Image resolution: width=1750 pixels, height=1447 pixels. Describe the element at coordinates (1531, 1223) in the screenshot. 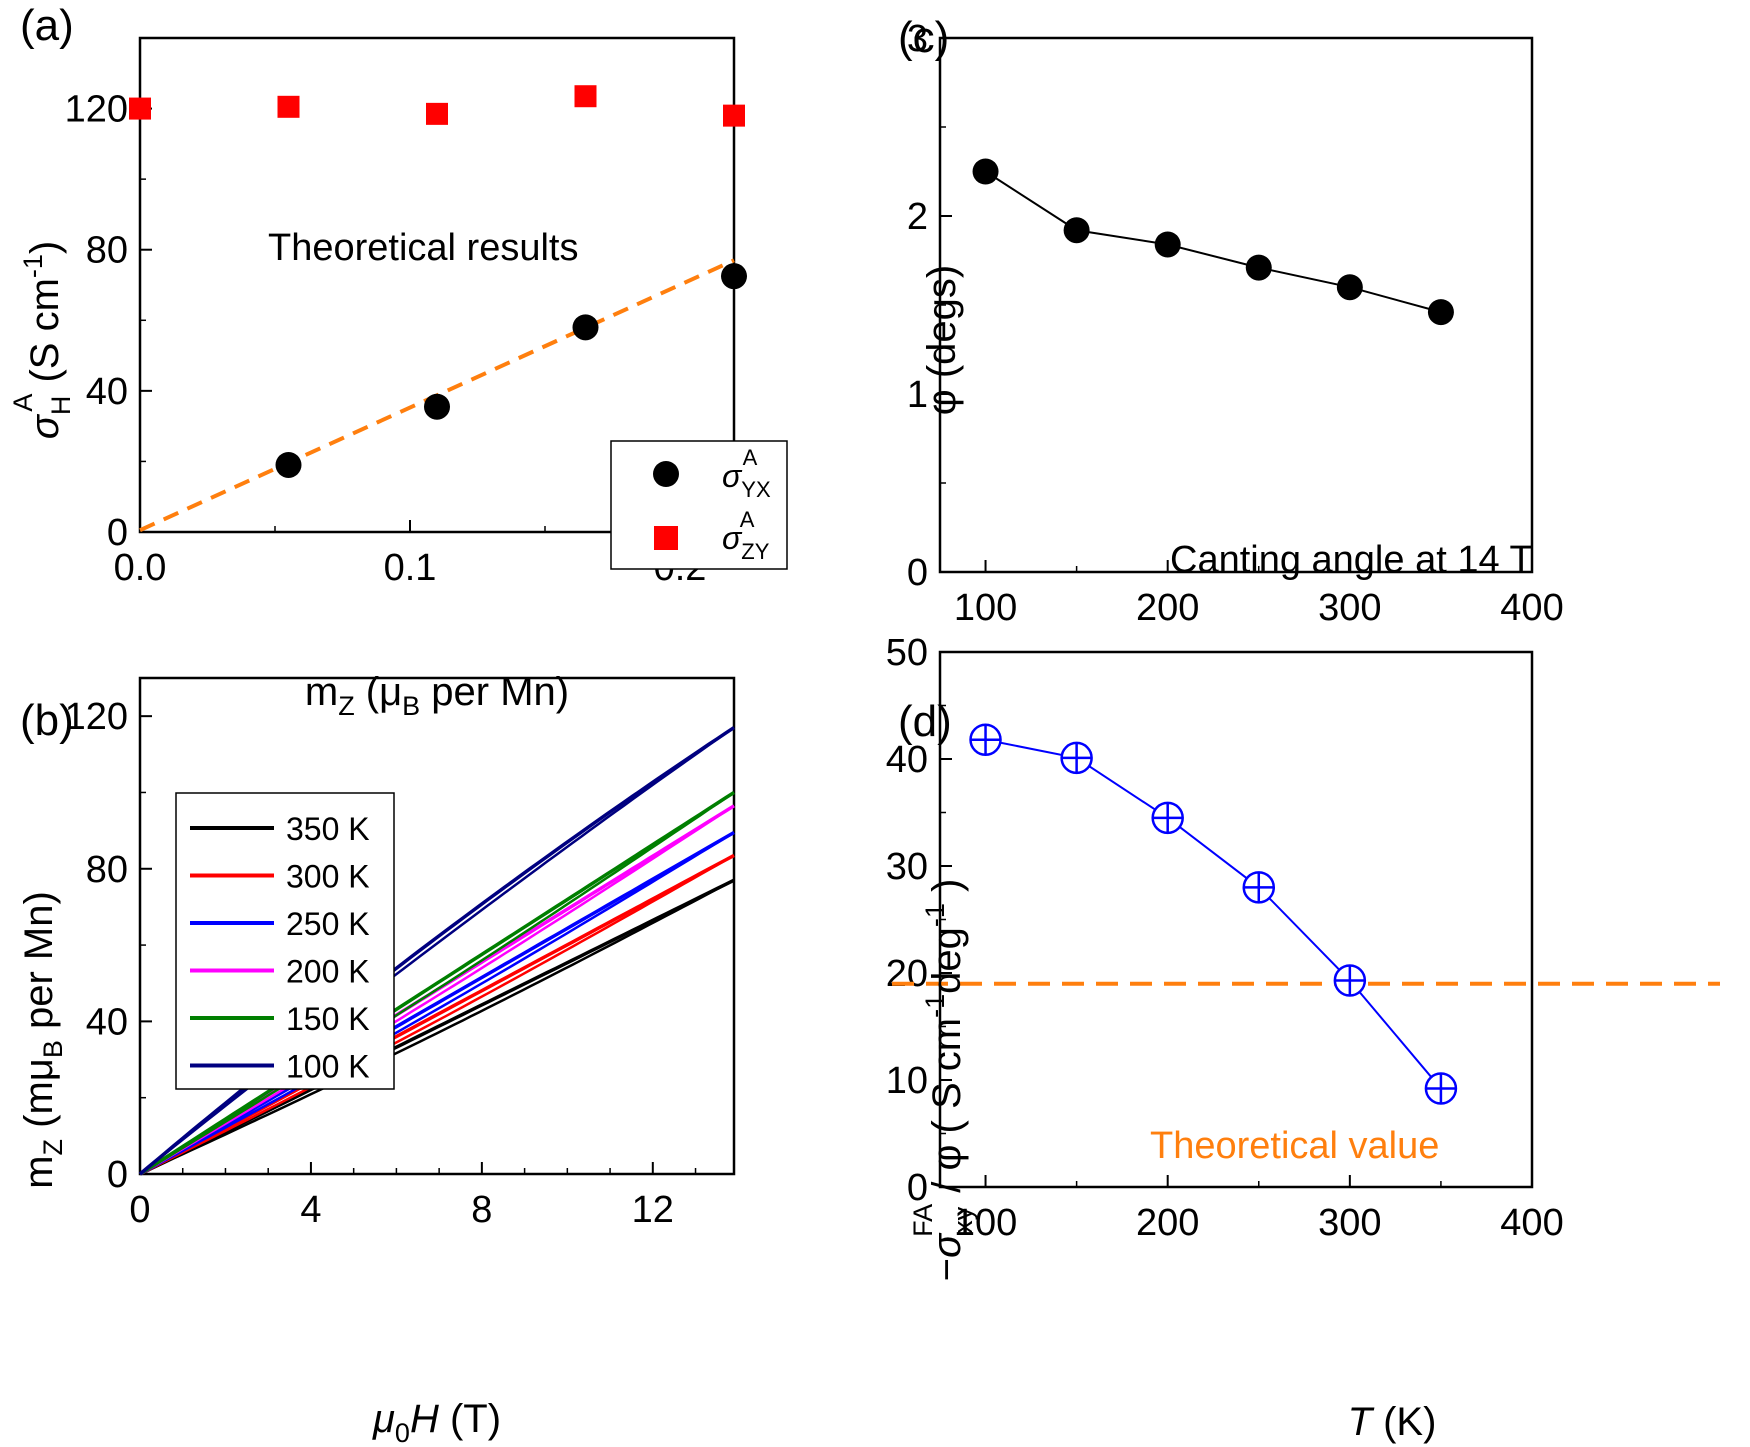

I see `panel-d-x-tick-label: 400` at that location.